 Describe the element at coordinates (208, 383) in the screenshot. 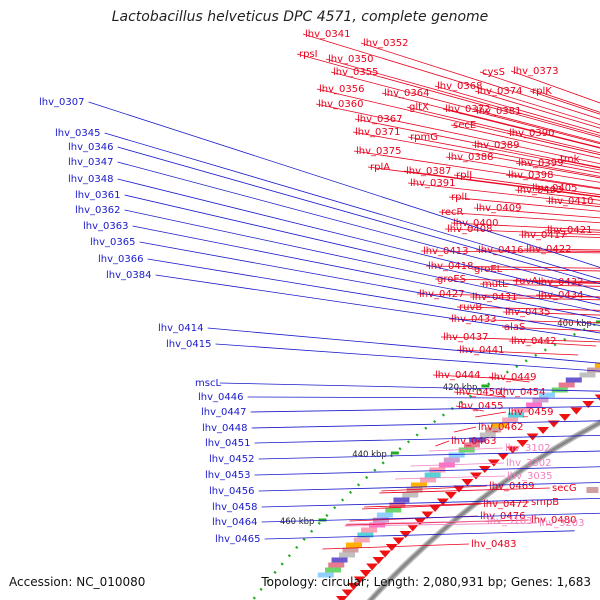

I see `reverse-gene-label: mscL` at that location.